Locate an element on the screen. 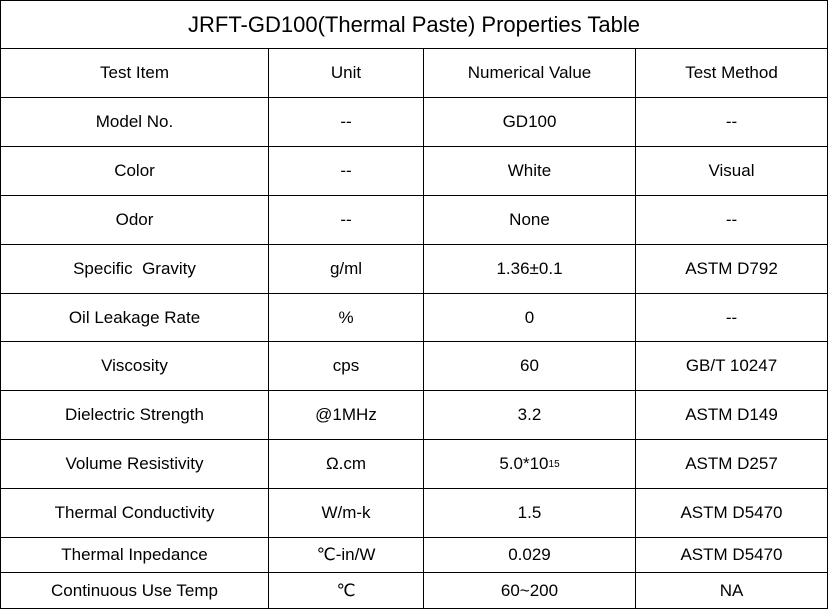 This screenshot has height=609, width=828. table-cell: ℃ is located at coordinates (346, 591).